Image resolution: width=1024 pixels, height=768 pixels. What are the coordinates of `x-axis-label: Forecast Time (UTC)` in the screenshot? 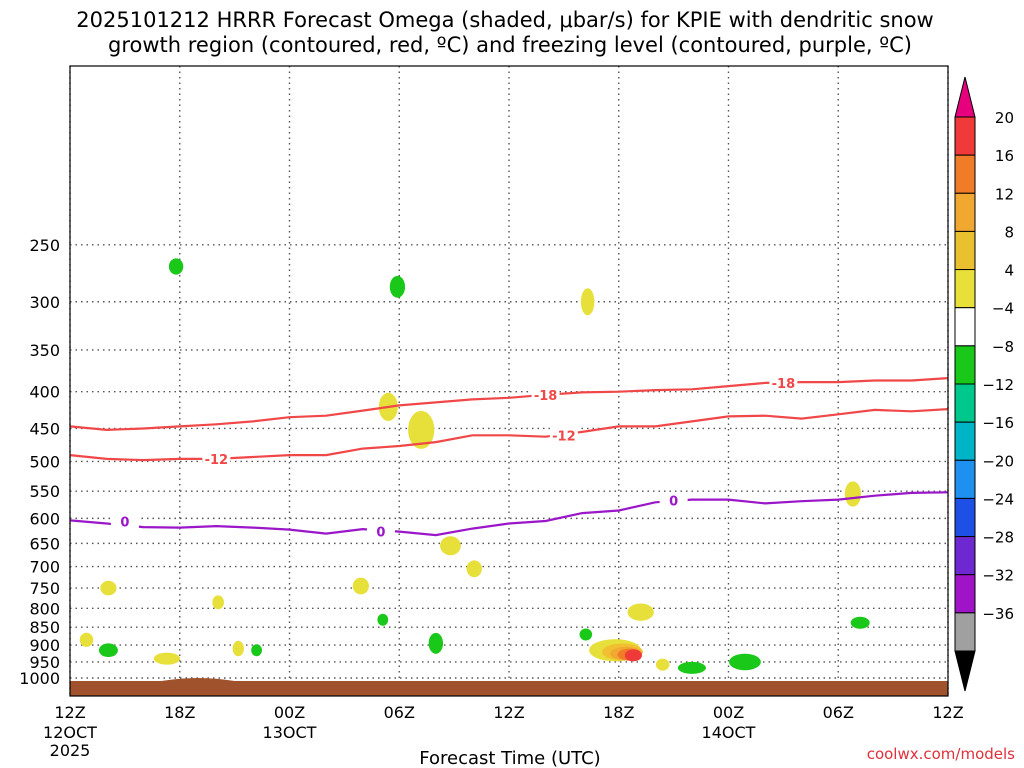 It's located at (509, 758).